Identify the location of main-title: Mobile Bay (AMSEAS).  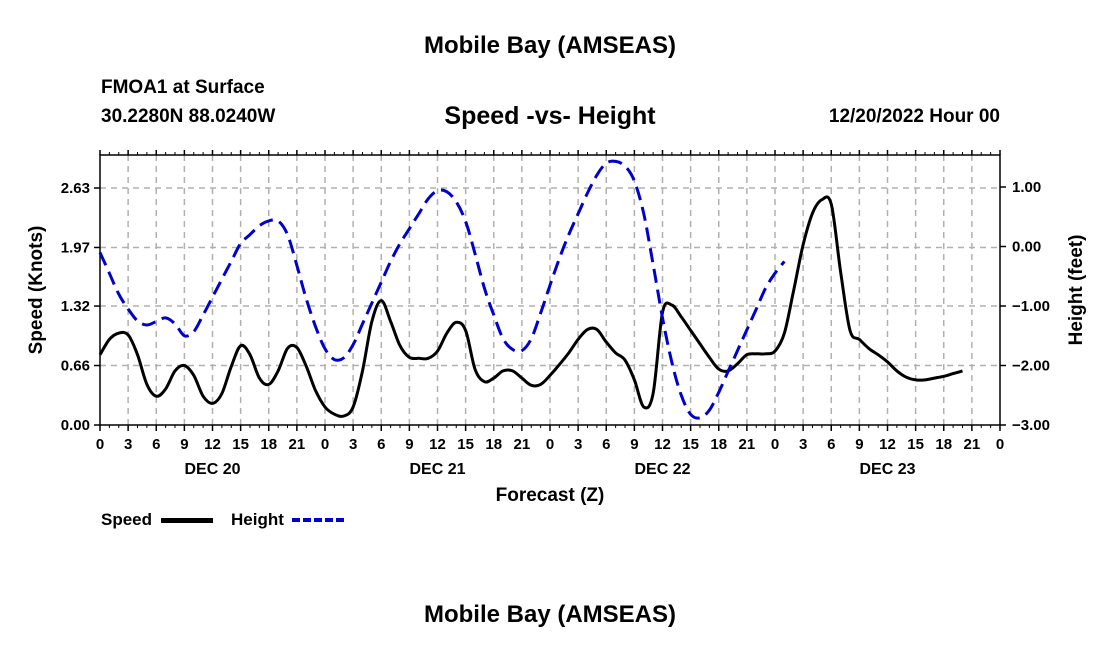
(550, 45).